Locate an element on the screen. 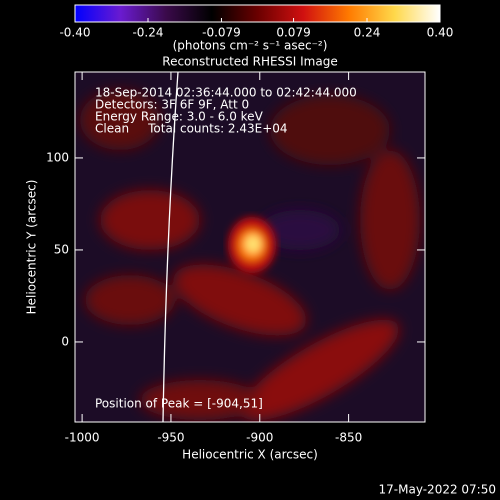  x-tick-label: -900 is located at coordinates (259, 438).